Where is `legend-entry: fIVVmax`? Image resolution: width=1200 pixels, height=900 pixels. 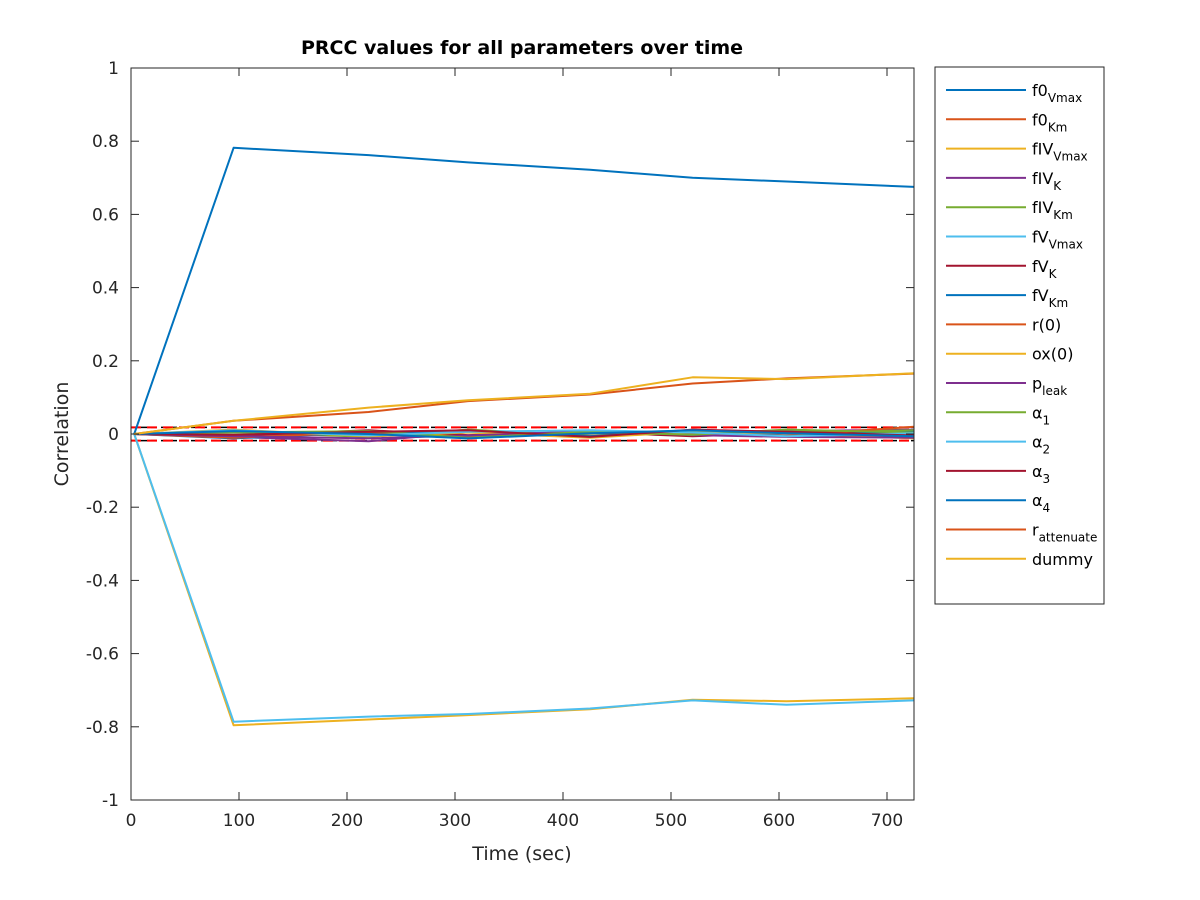 legend-entry: fIVVmax is located at coordinates (1060, 152).